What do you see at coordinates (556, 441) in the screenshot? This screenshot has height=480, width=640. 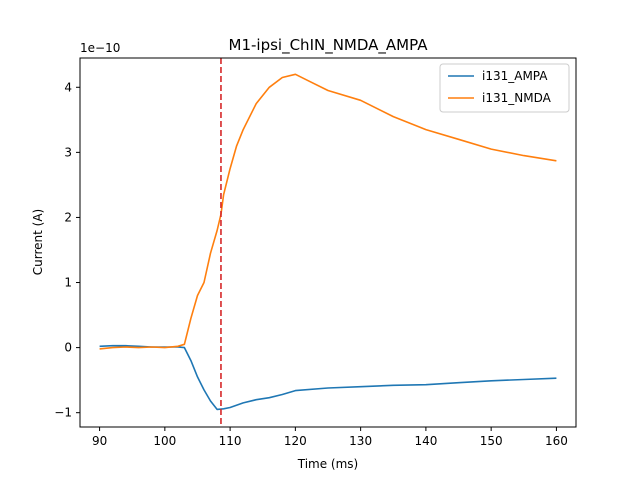 I see `x-tick-label: 160` at bounding box center [556, 441].